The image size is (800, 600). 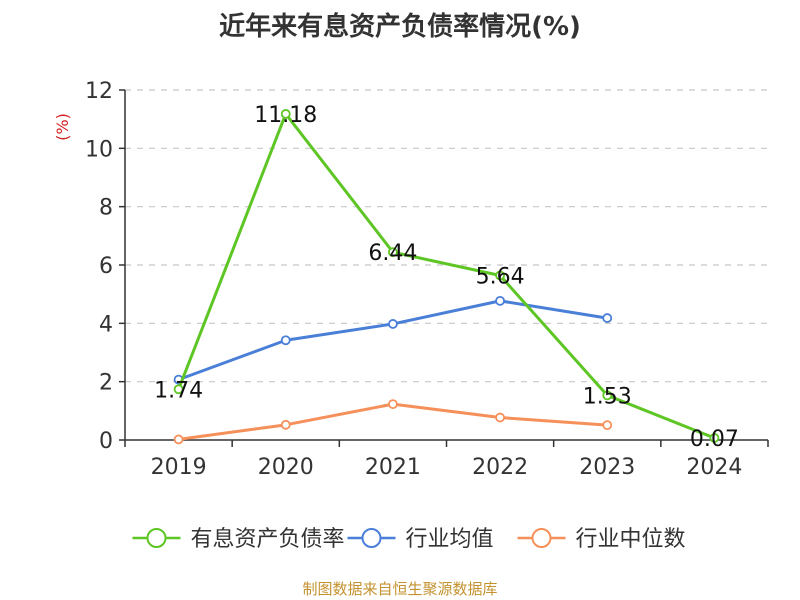 What do you see at coordinates (99, 91) in the screenshot?
I see `y-tick-label: 12` at bounding box center [99, 91].